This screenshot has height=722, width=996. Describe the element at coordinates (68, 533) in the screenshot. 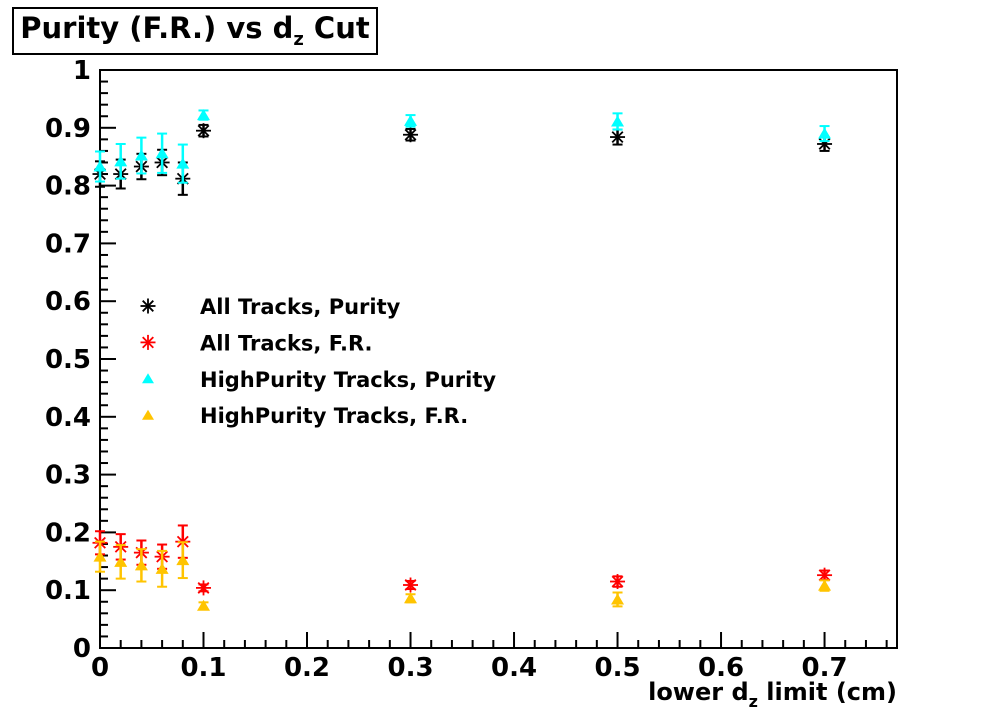

I see `y-tick-label: 0.2` at that location.